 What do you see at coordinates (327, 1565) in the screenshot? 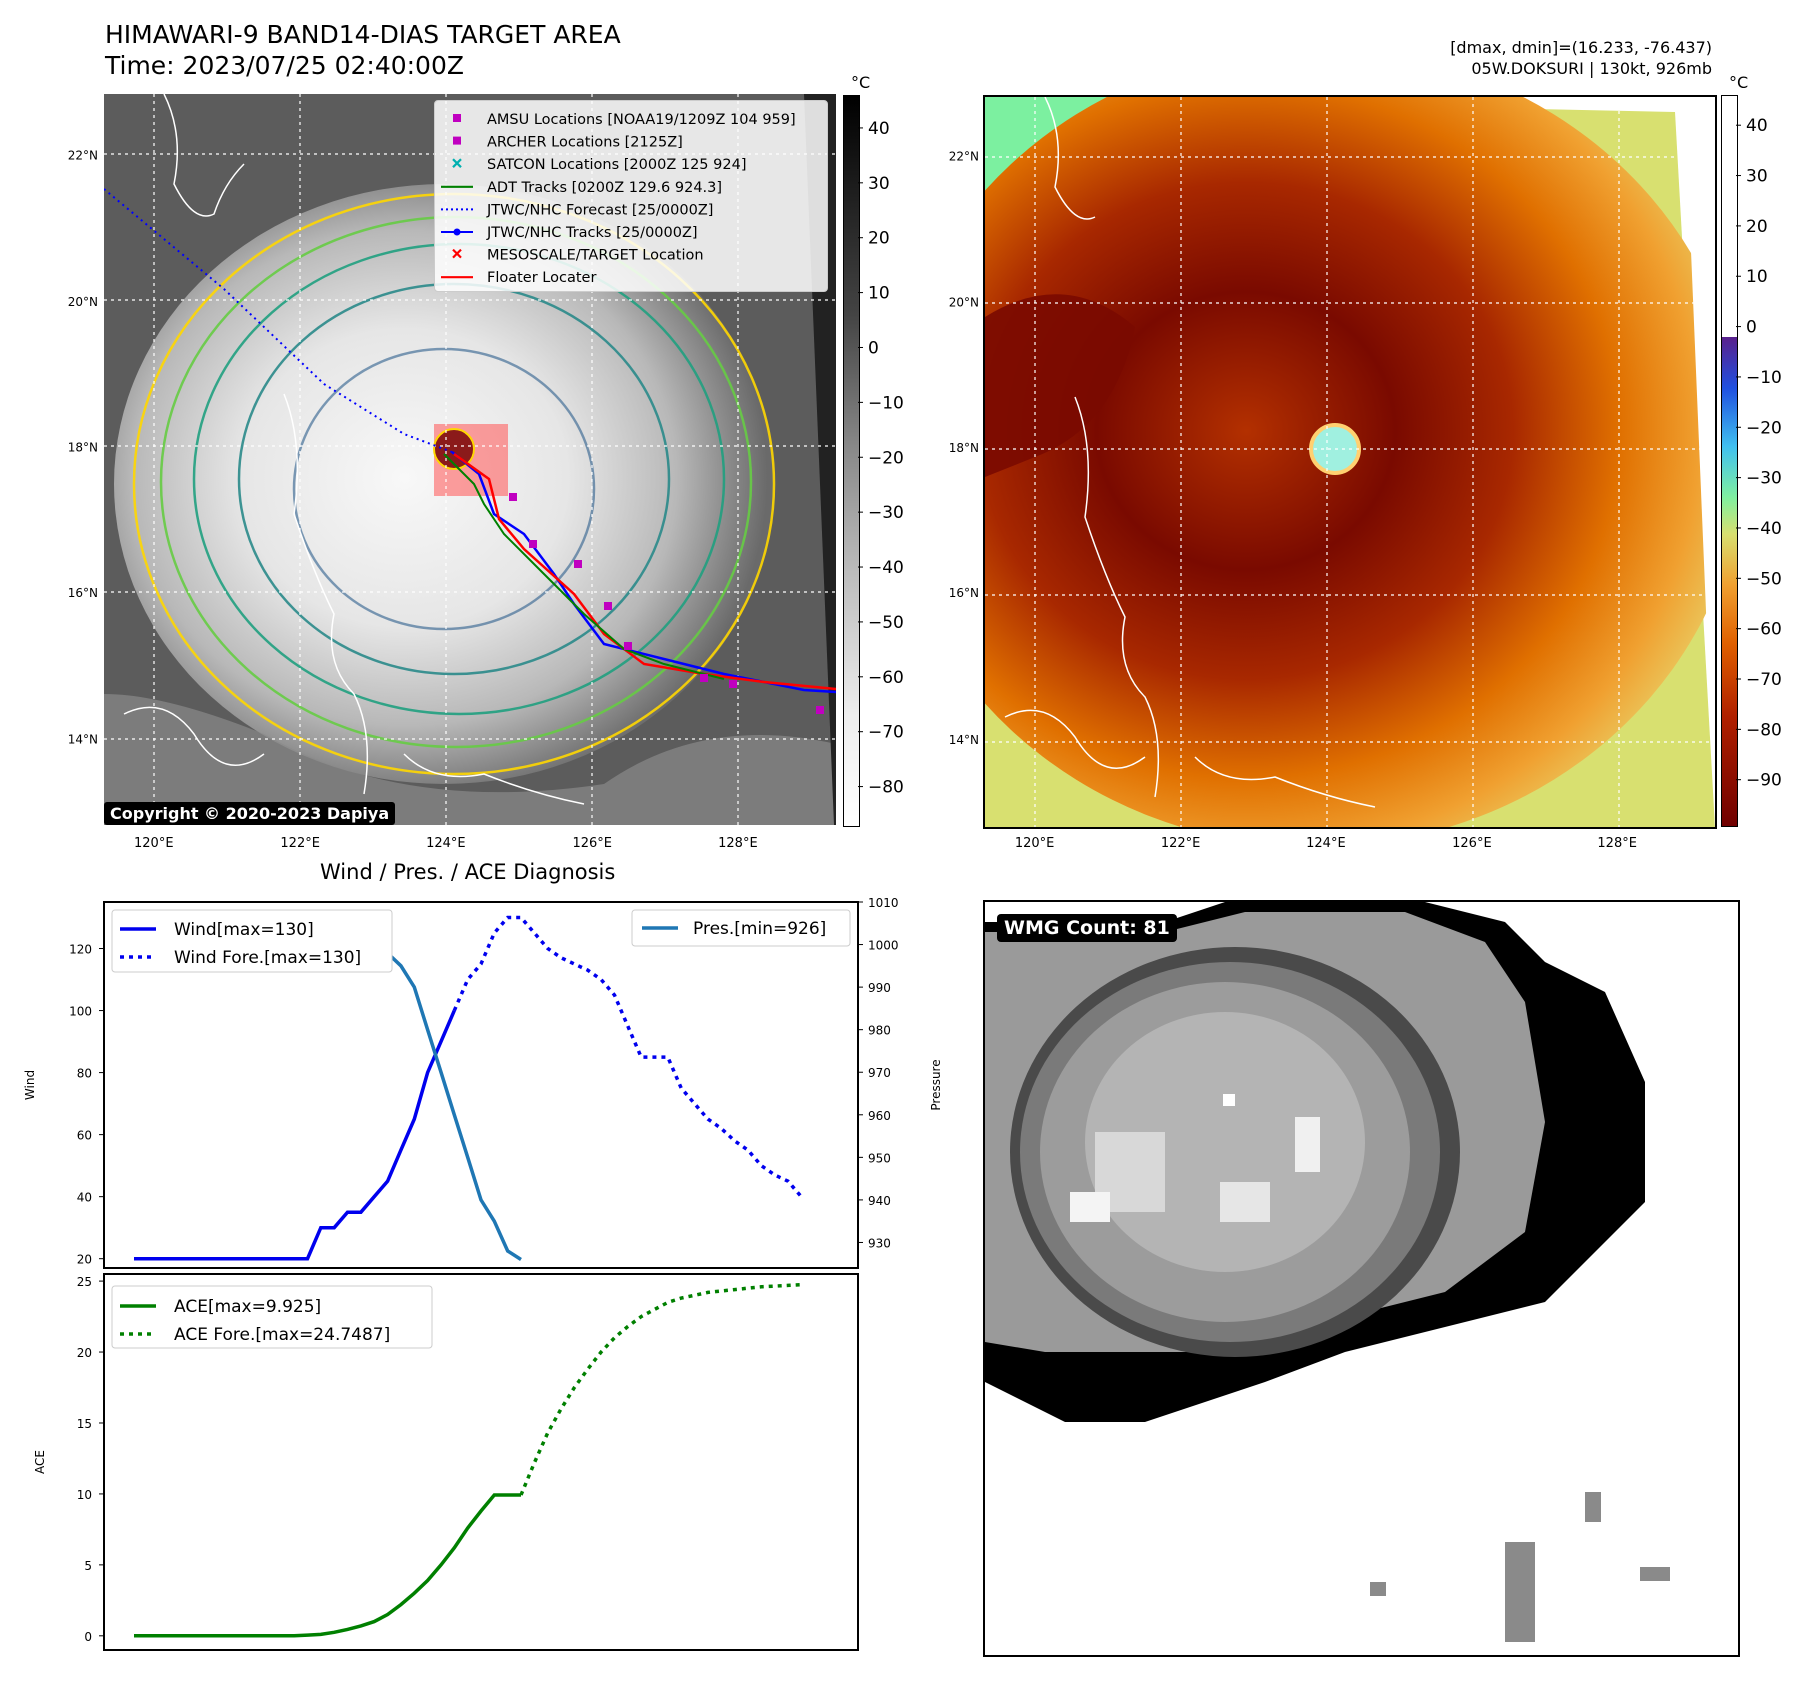
I see `series-line-ace` at bounding box center [327, 1565].